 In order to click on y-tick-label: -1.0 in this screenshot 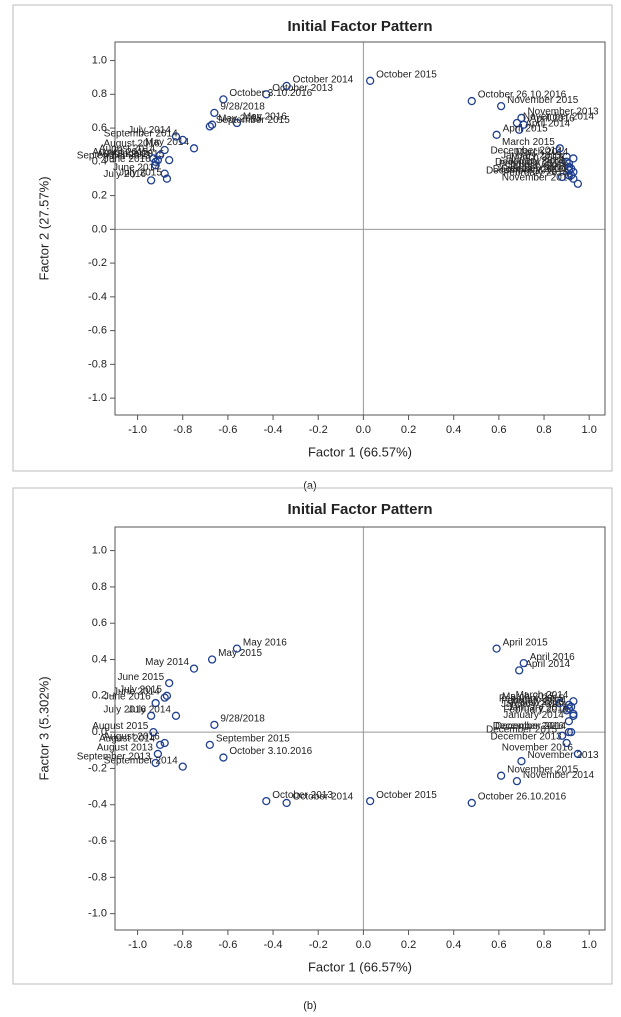, I will do `click(97, 398)`.